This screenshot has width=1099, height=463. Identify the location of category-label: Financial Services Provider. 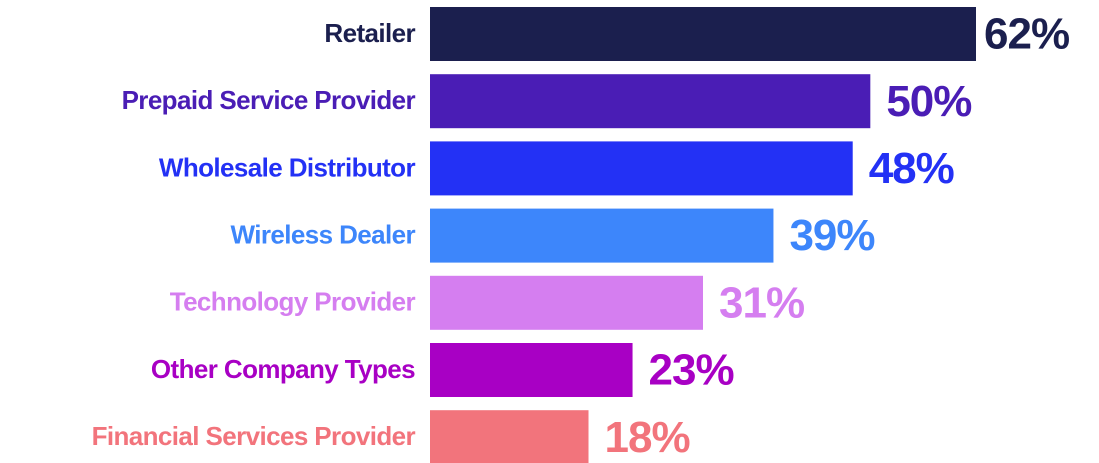
(254, 436).